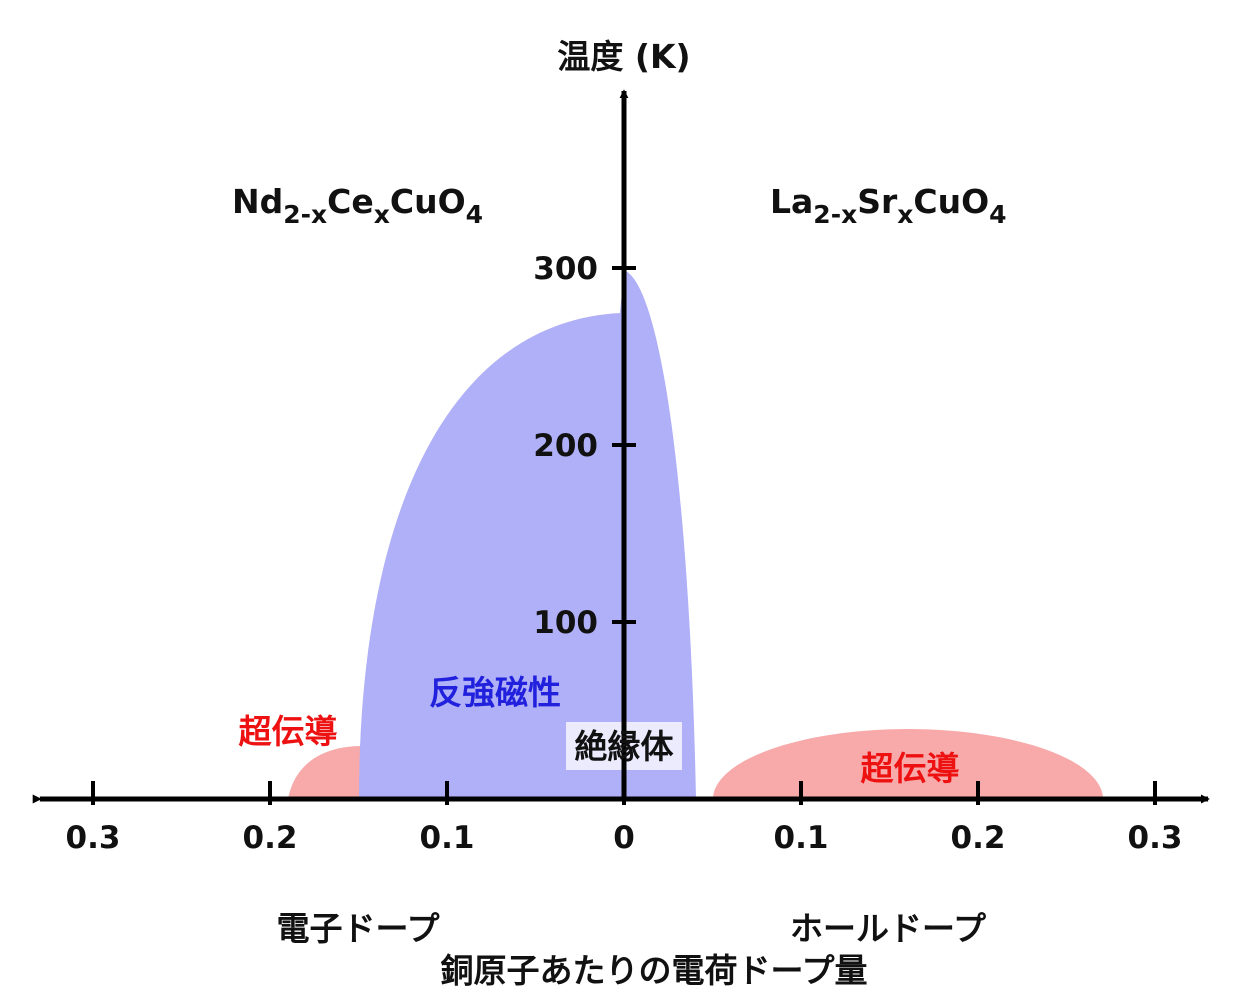  I want to click on region-label: 絶縁体, so click(624, 746).